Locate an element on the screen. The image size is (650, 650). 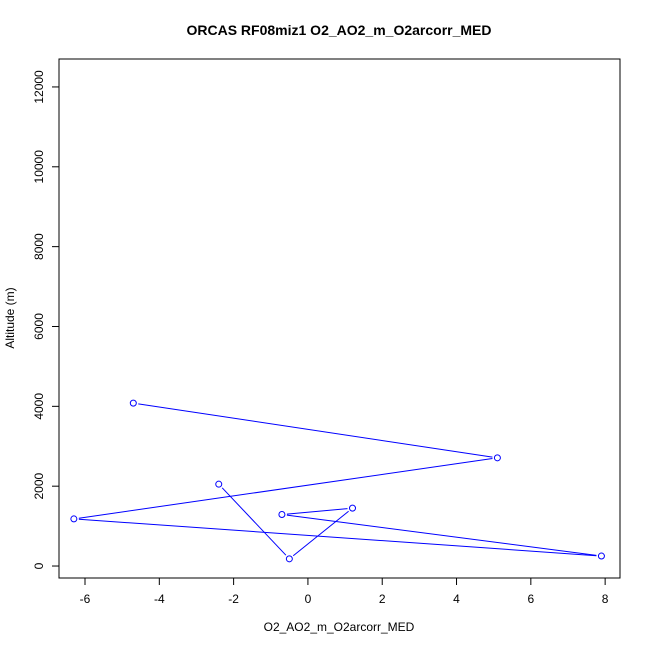
x-tick-label: 6 is located at coordinates (530, 599).